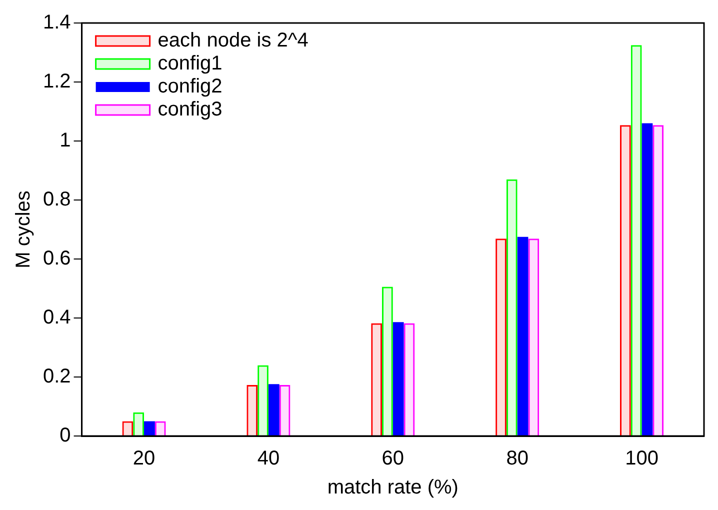 The width and height of the screenshot is (718, 510). Describe the element at coordinates (65, 435) in the screenshot. I see `y-tick-label: 0` at that location.